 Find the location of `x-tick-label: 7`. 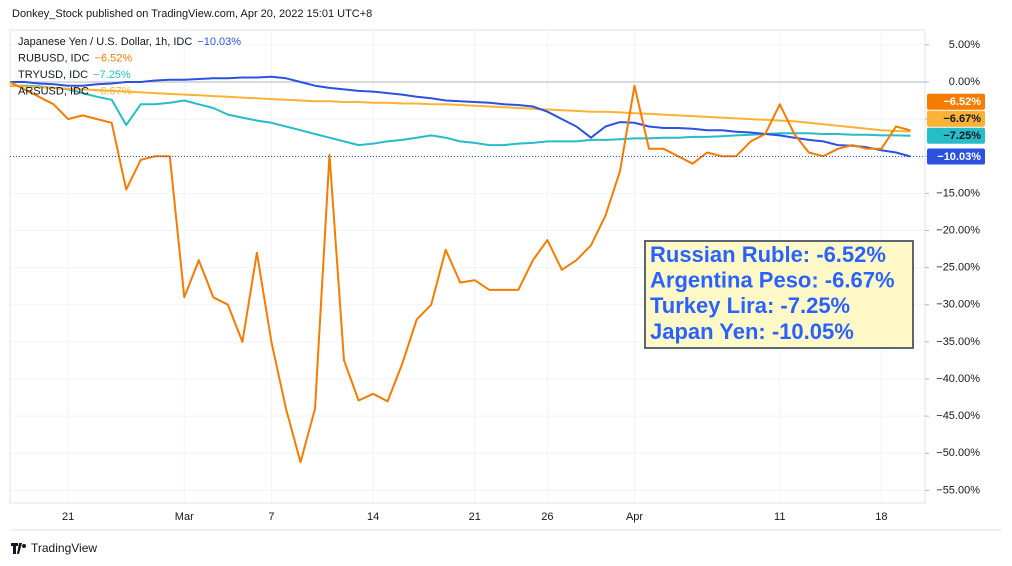

x-tick-label: 7 is located at coordinates (271, 517).